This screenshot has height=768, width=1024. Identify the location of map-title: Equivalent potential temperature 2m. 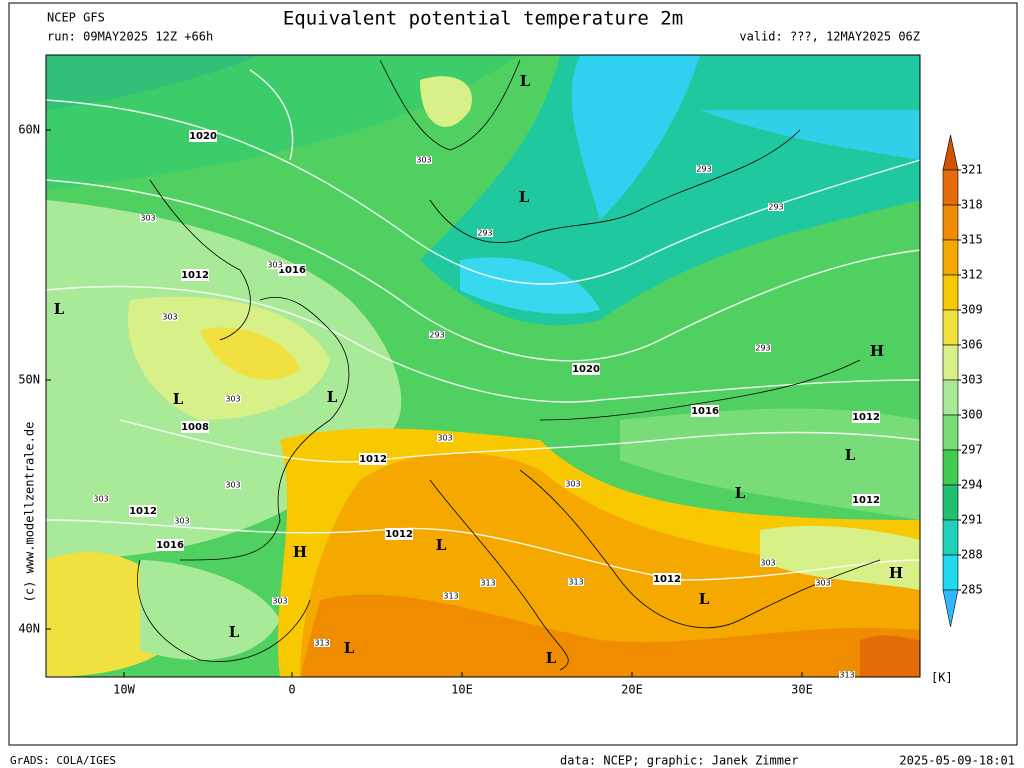
(483, 19).